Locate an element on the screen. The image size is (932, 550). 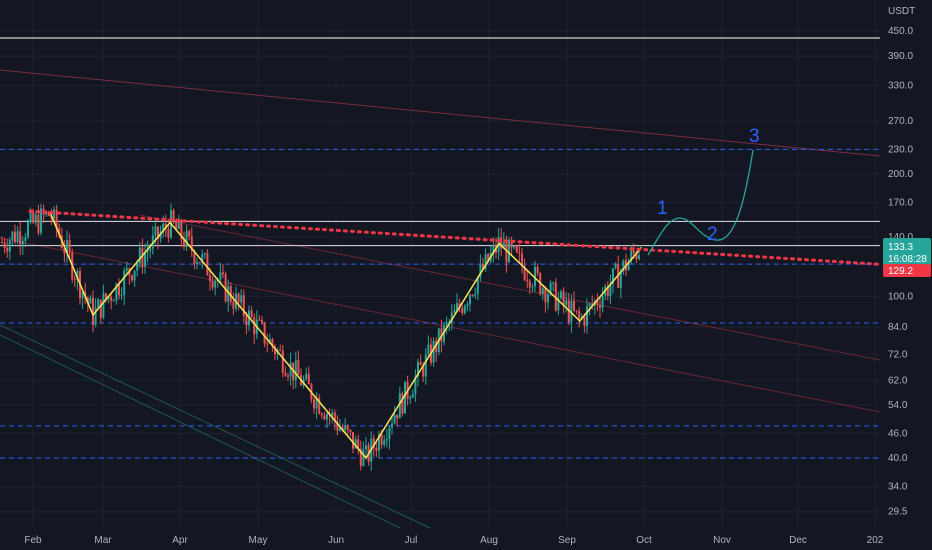
currency-label: USDT is located at coordinates (901, 11).